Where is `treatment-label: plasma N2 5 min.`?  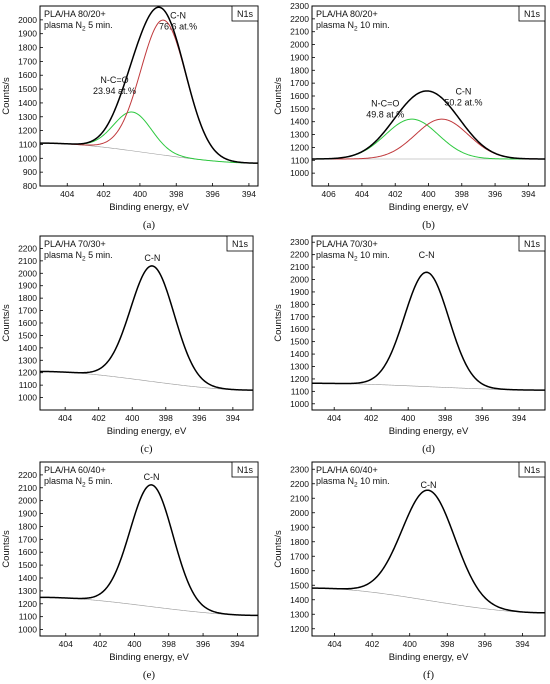 treatment-label: plasma N2 5 min. is located at coordinates (78, 256).